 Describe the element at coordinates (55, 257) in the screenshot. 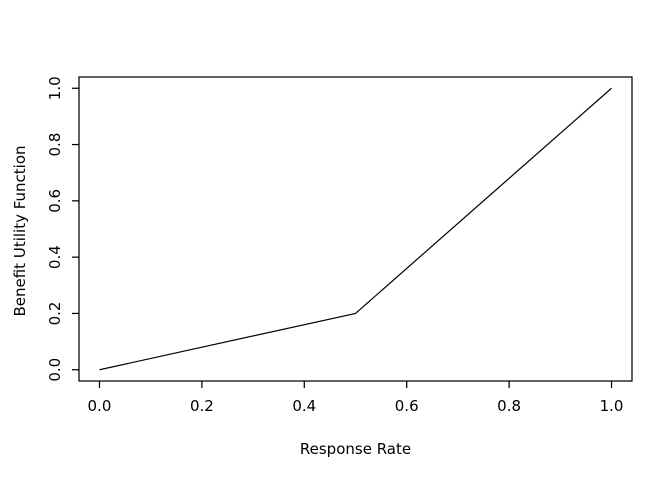

I see `y-tick-label: 0.4` at that location.